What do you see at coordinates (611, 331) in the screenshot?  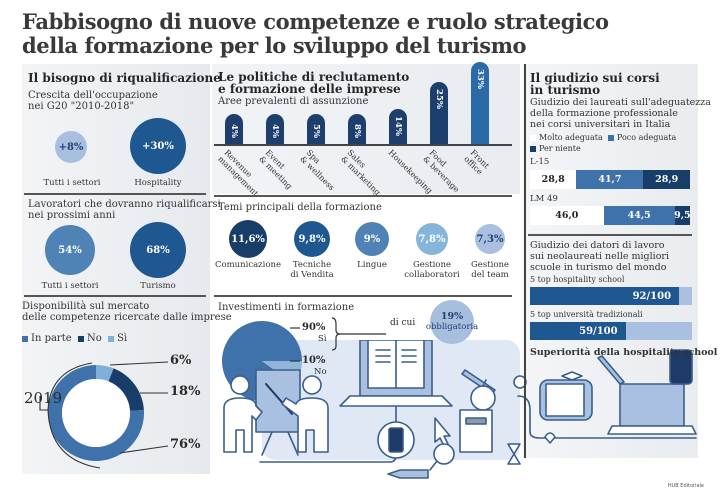 I see `score-track: 59/100` at bounding box center [611, 331].